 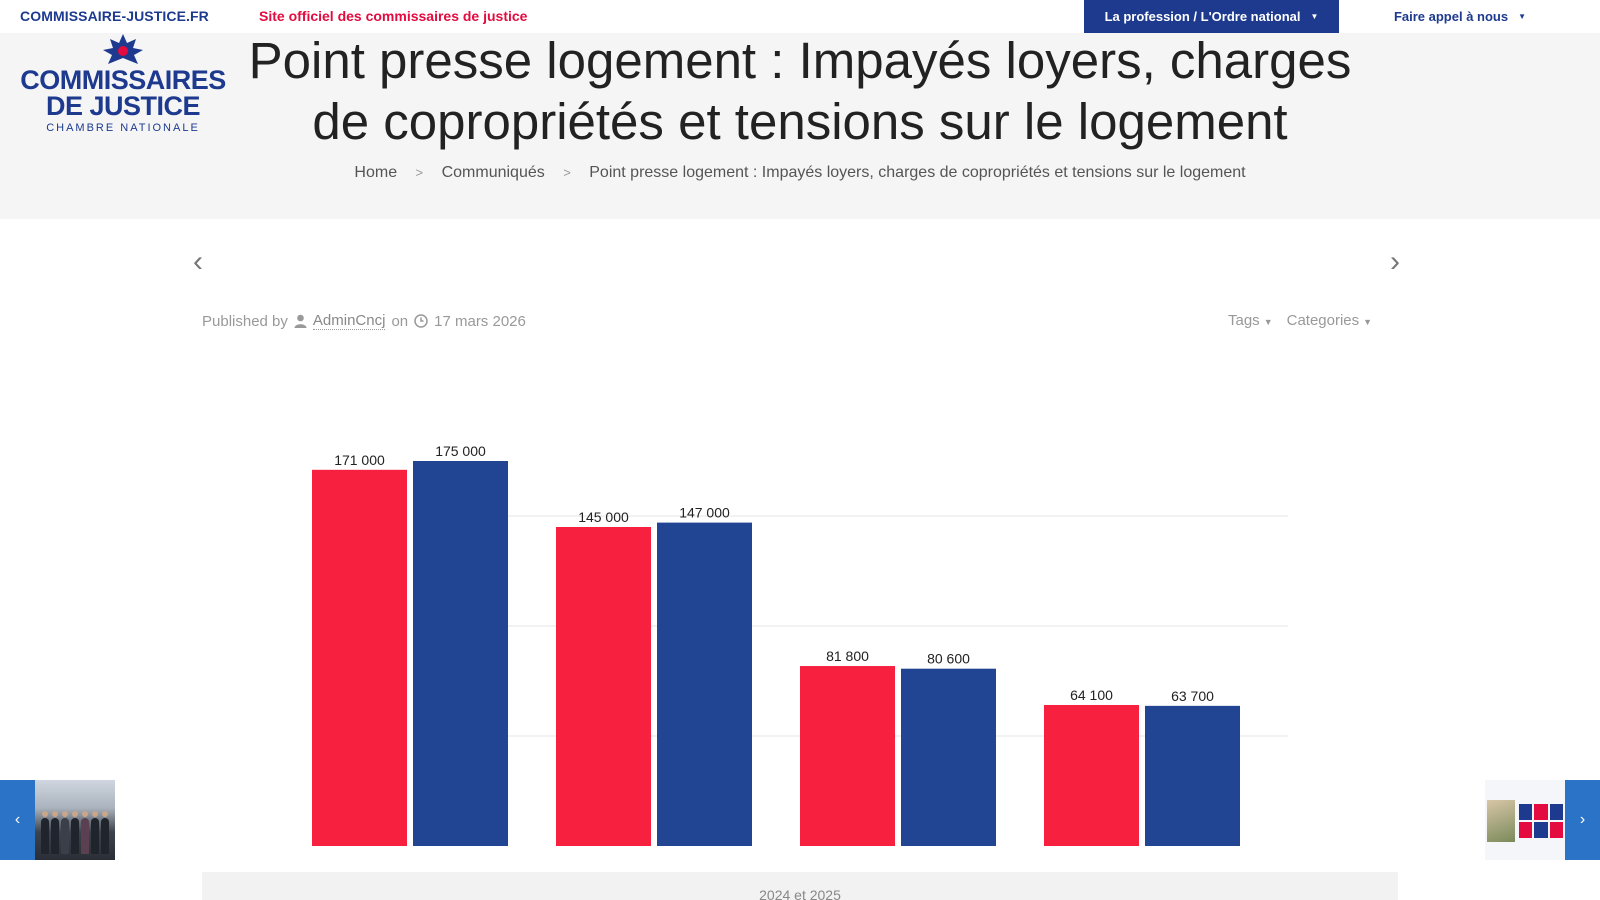 What do you see at coordinates (17, 820) in the screenshot?
I see `chevron-left-icon: ‹` at bounding box center [17, 820].